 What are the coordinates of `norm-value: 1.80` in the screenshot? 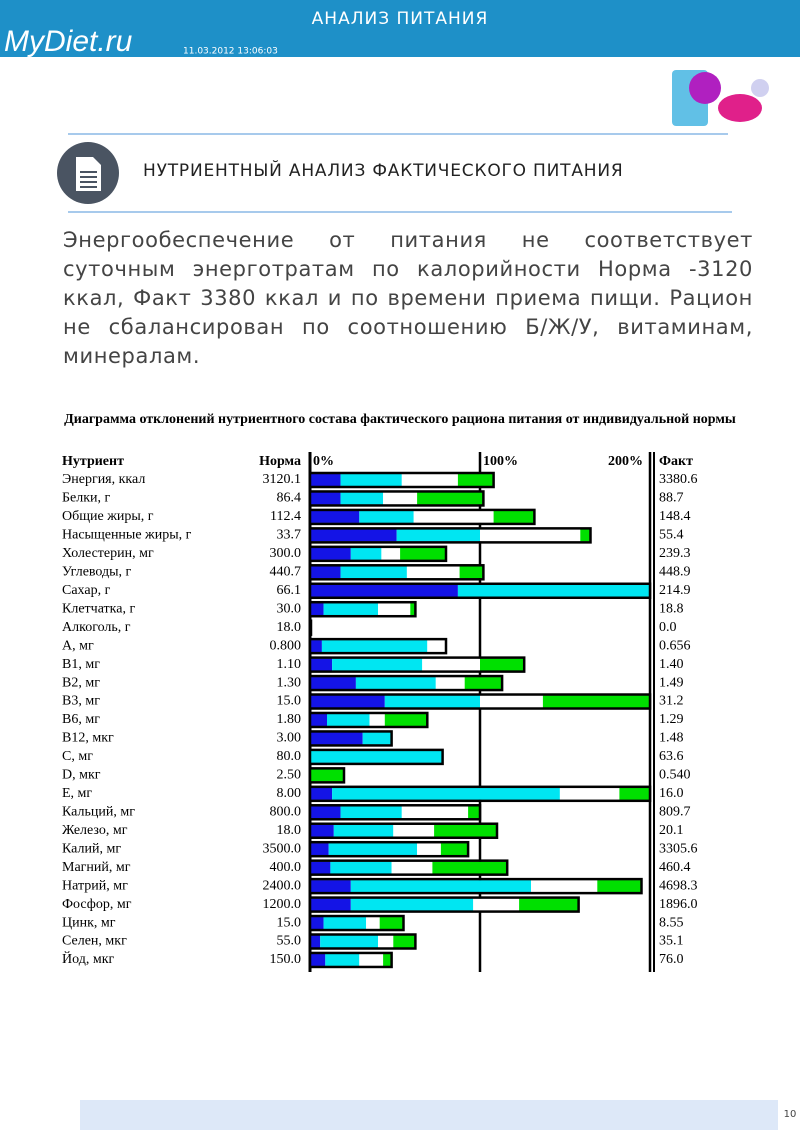 It's located at (289, 719).